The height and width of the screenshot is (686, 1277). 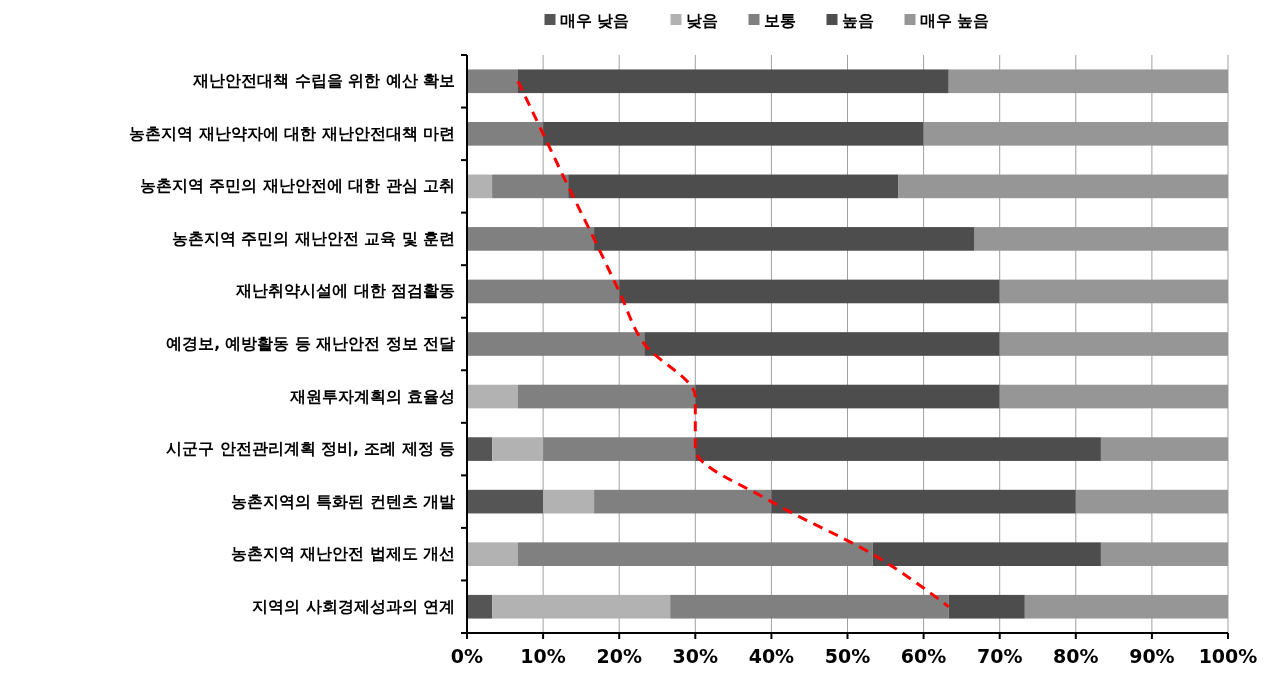 What do you see at coordinates (619, 656) in the screenshot?
I see `x-tick-label: 20%` at bounding box center [619, 656].